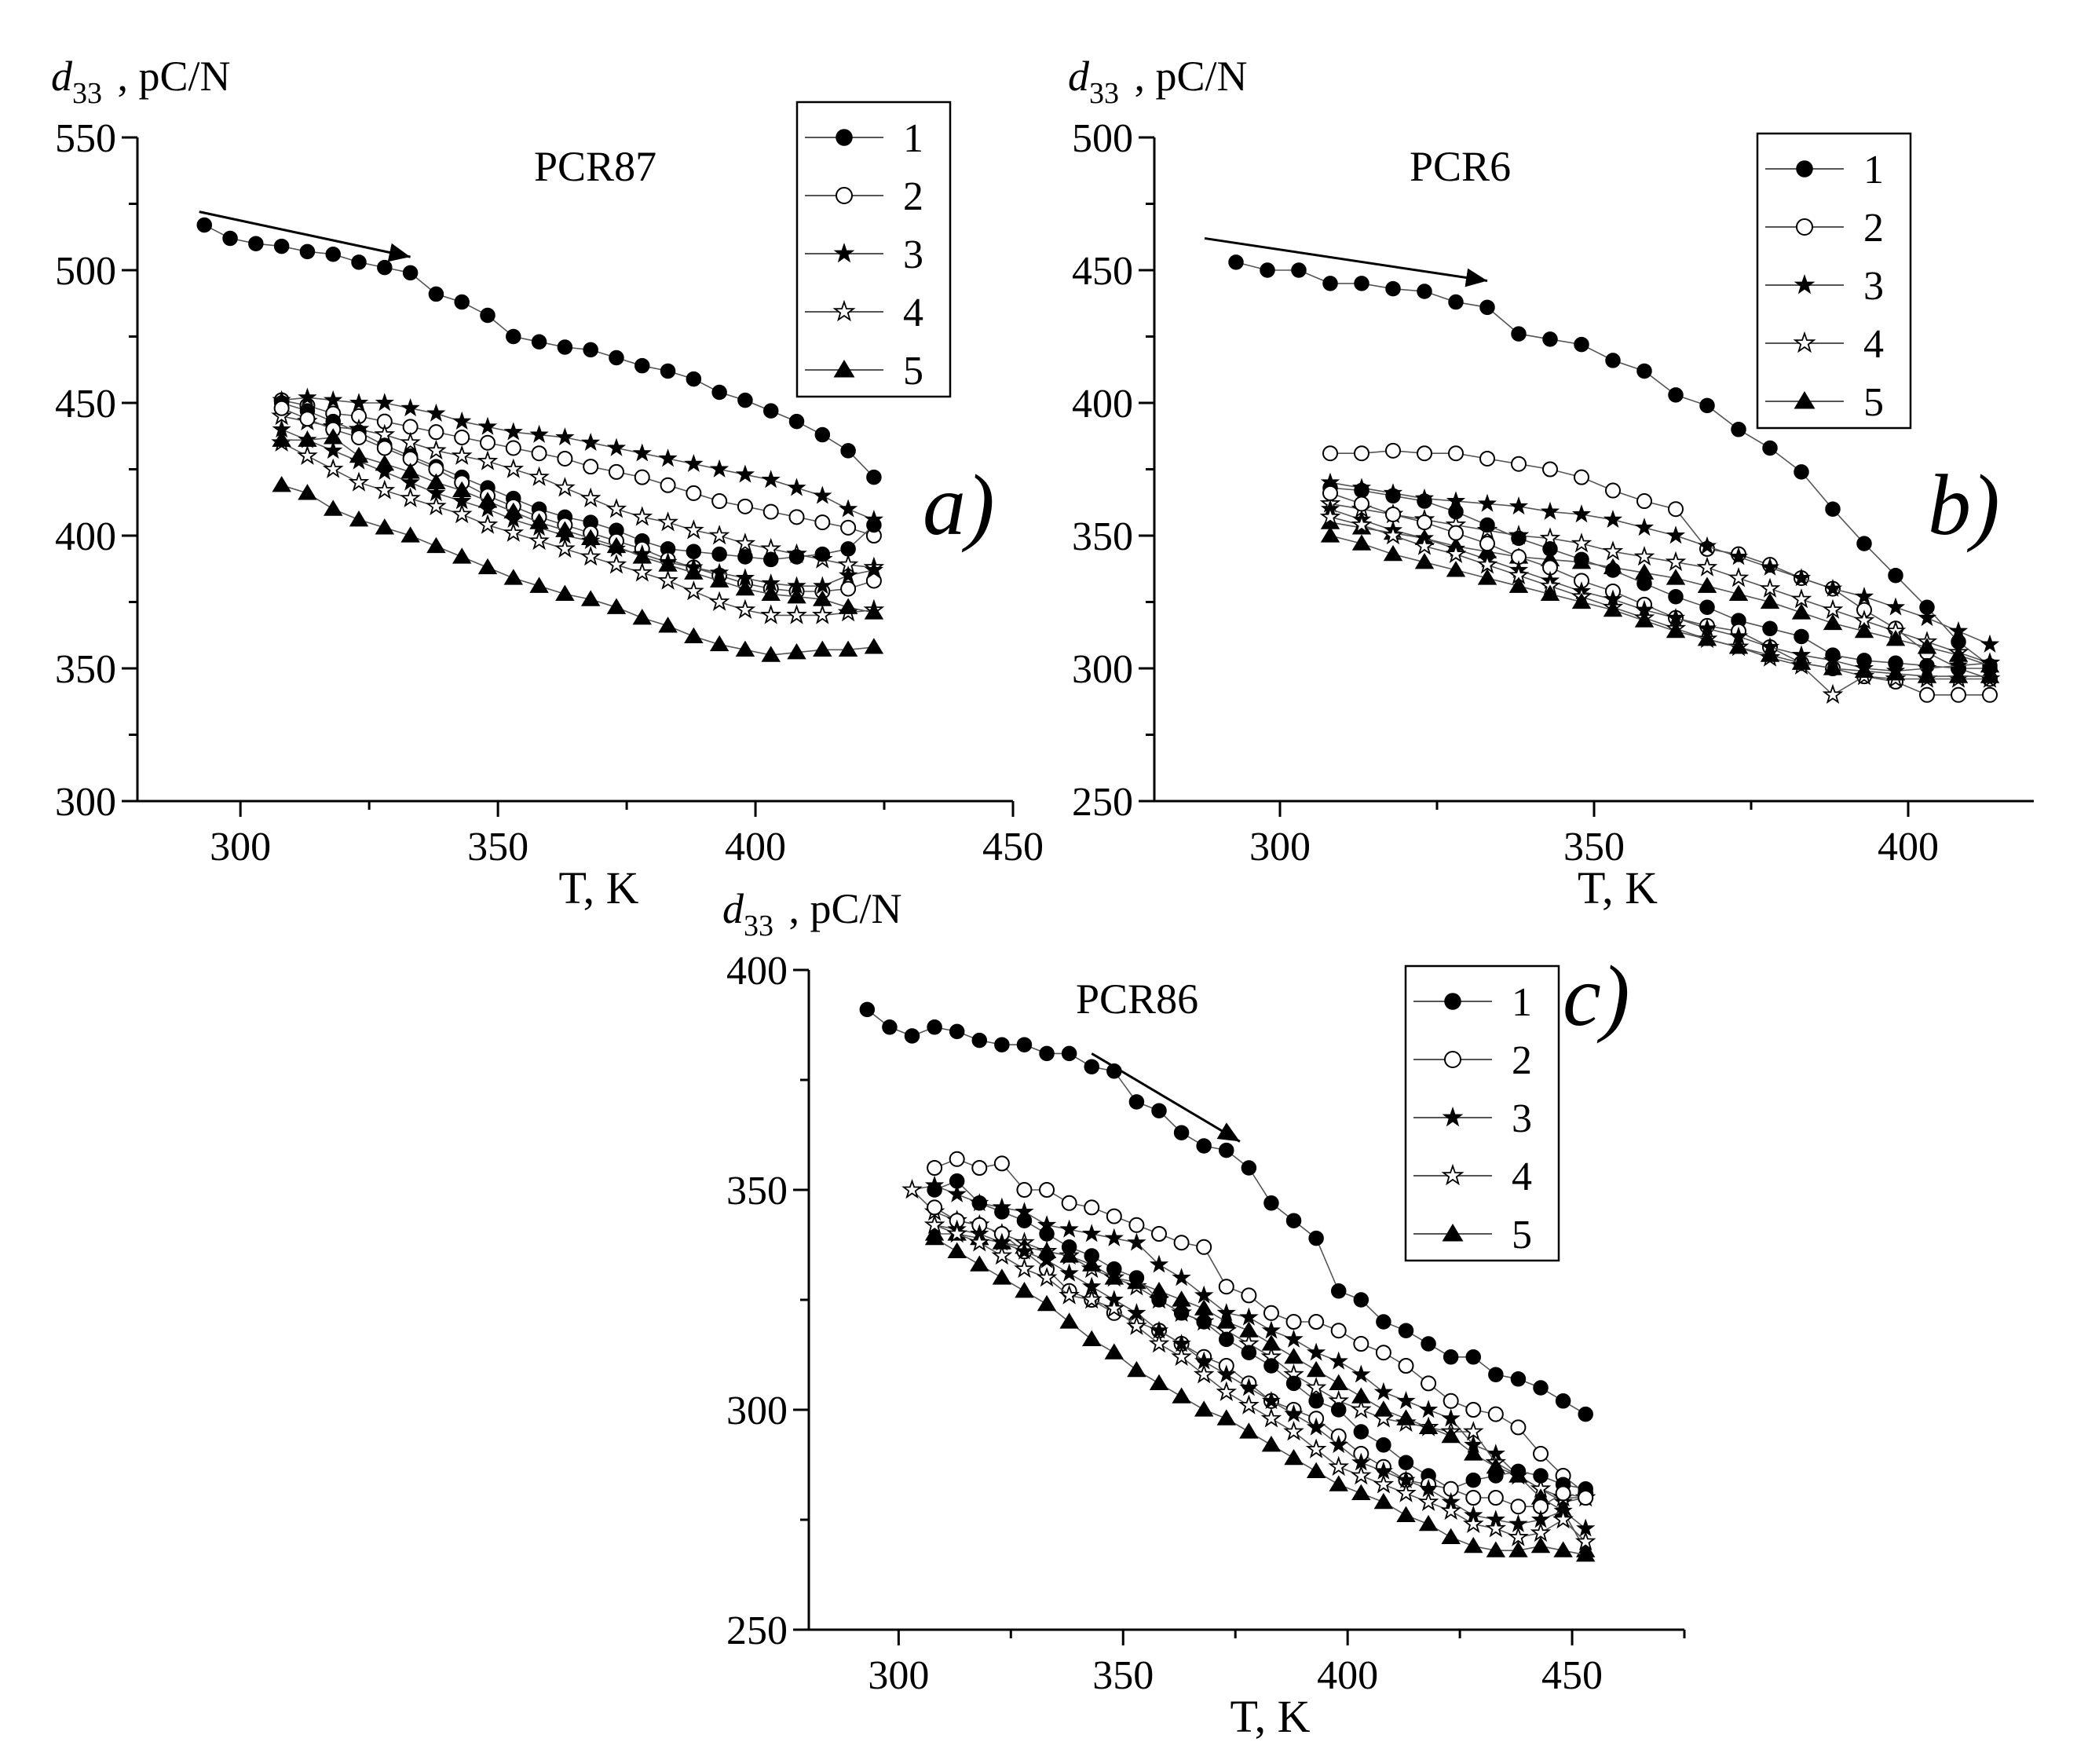 This screenshot has width=2088, height=1764. What do you see at coordinates (85, 404) in the screenshot?
I see `y-tick-label: 450` at bounding box center [85, 404].